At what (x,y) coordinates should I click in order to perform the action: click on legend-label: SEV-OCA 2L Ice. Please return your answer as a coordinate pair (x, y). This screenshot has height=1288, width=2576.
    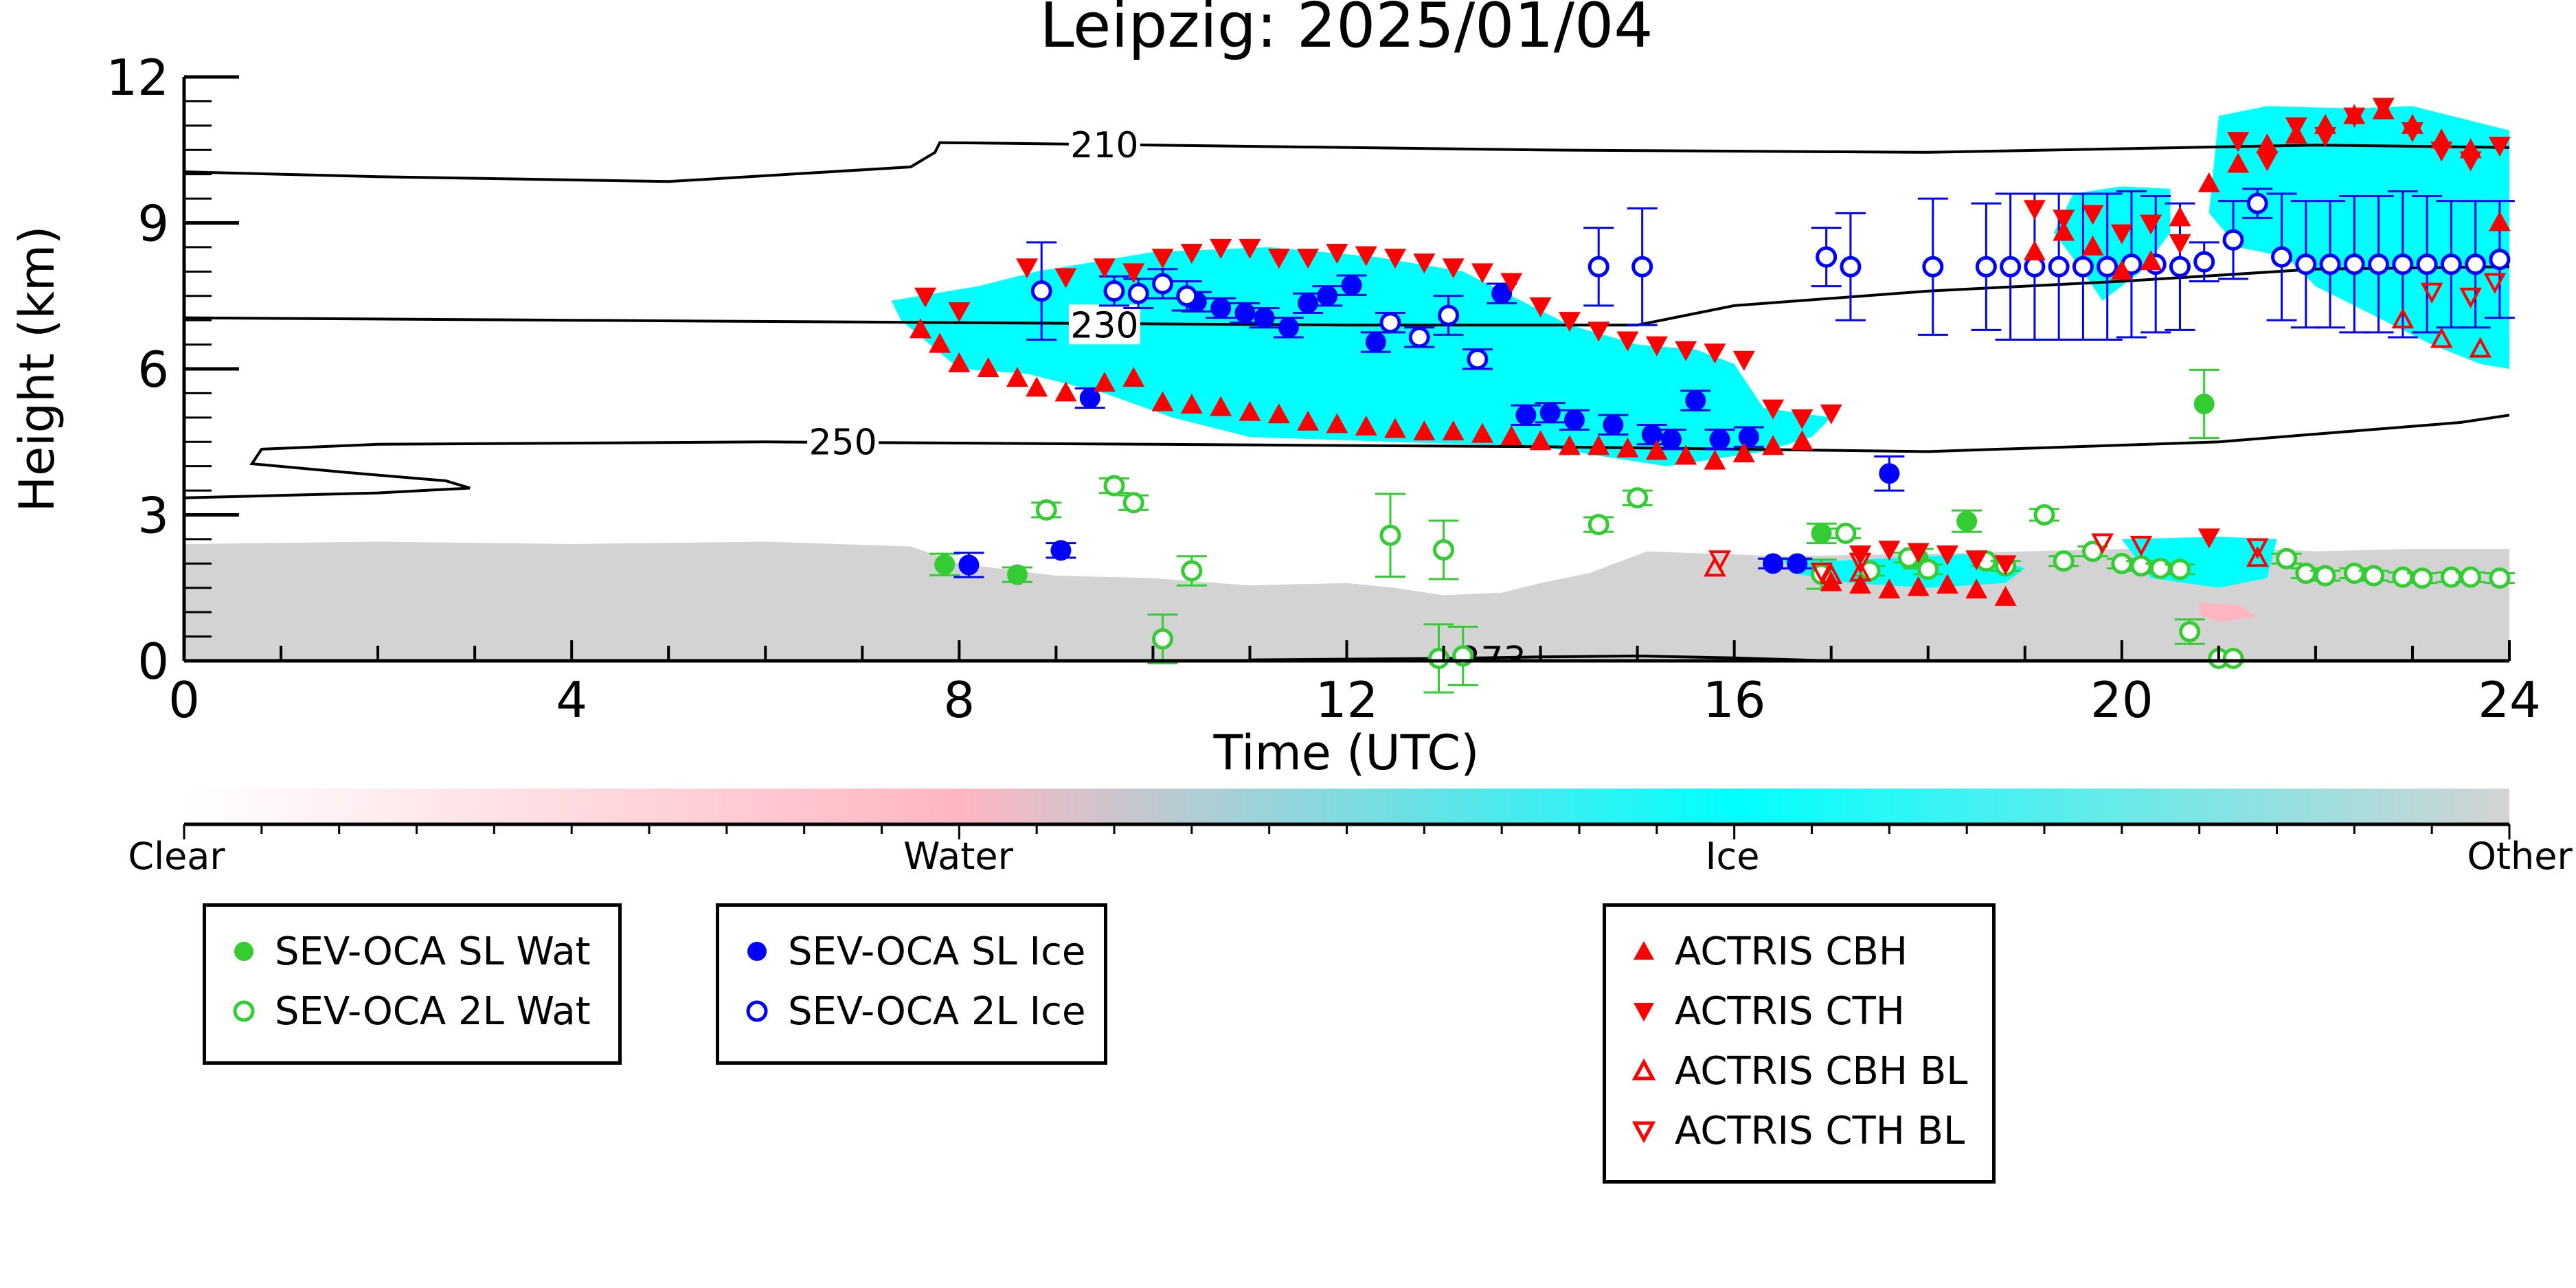
    Looking at the image, I should click on (937, 1011).